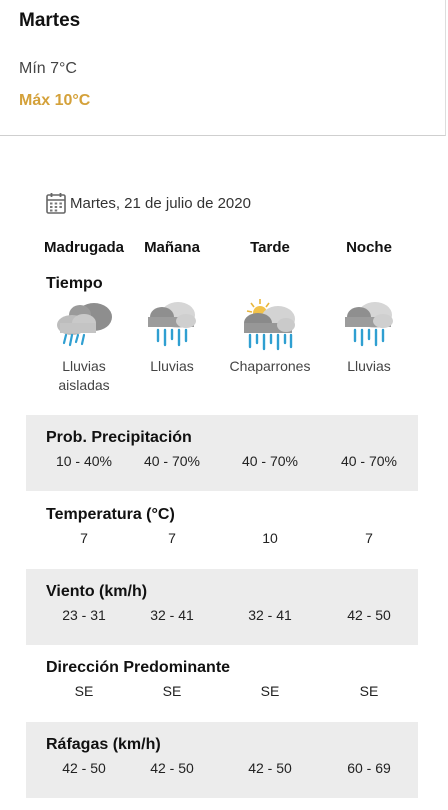 The image size is (448, 810). What do you see at coordinates (84, 461) in the screenshot?
I see `row-value: 10 - 40%` at bounding box center [84, 461].